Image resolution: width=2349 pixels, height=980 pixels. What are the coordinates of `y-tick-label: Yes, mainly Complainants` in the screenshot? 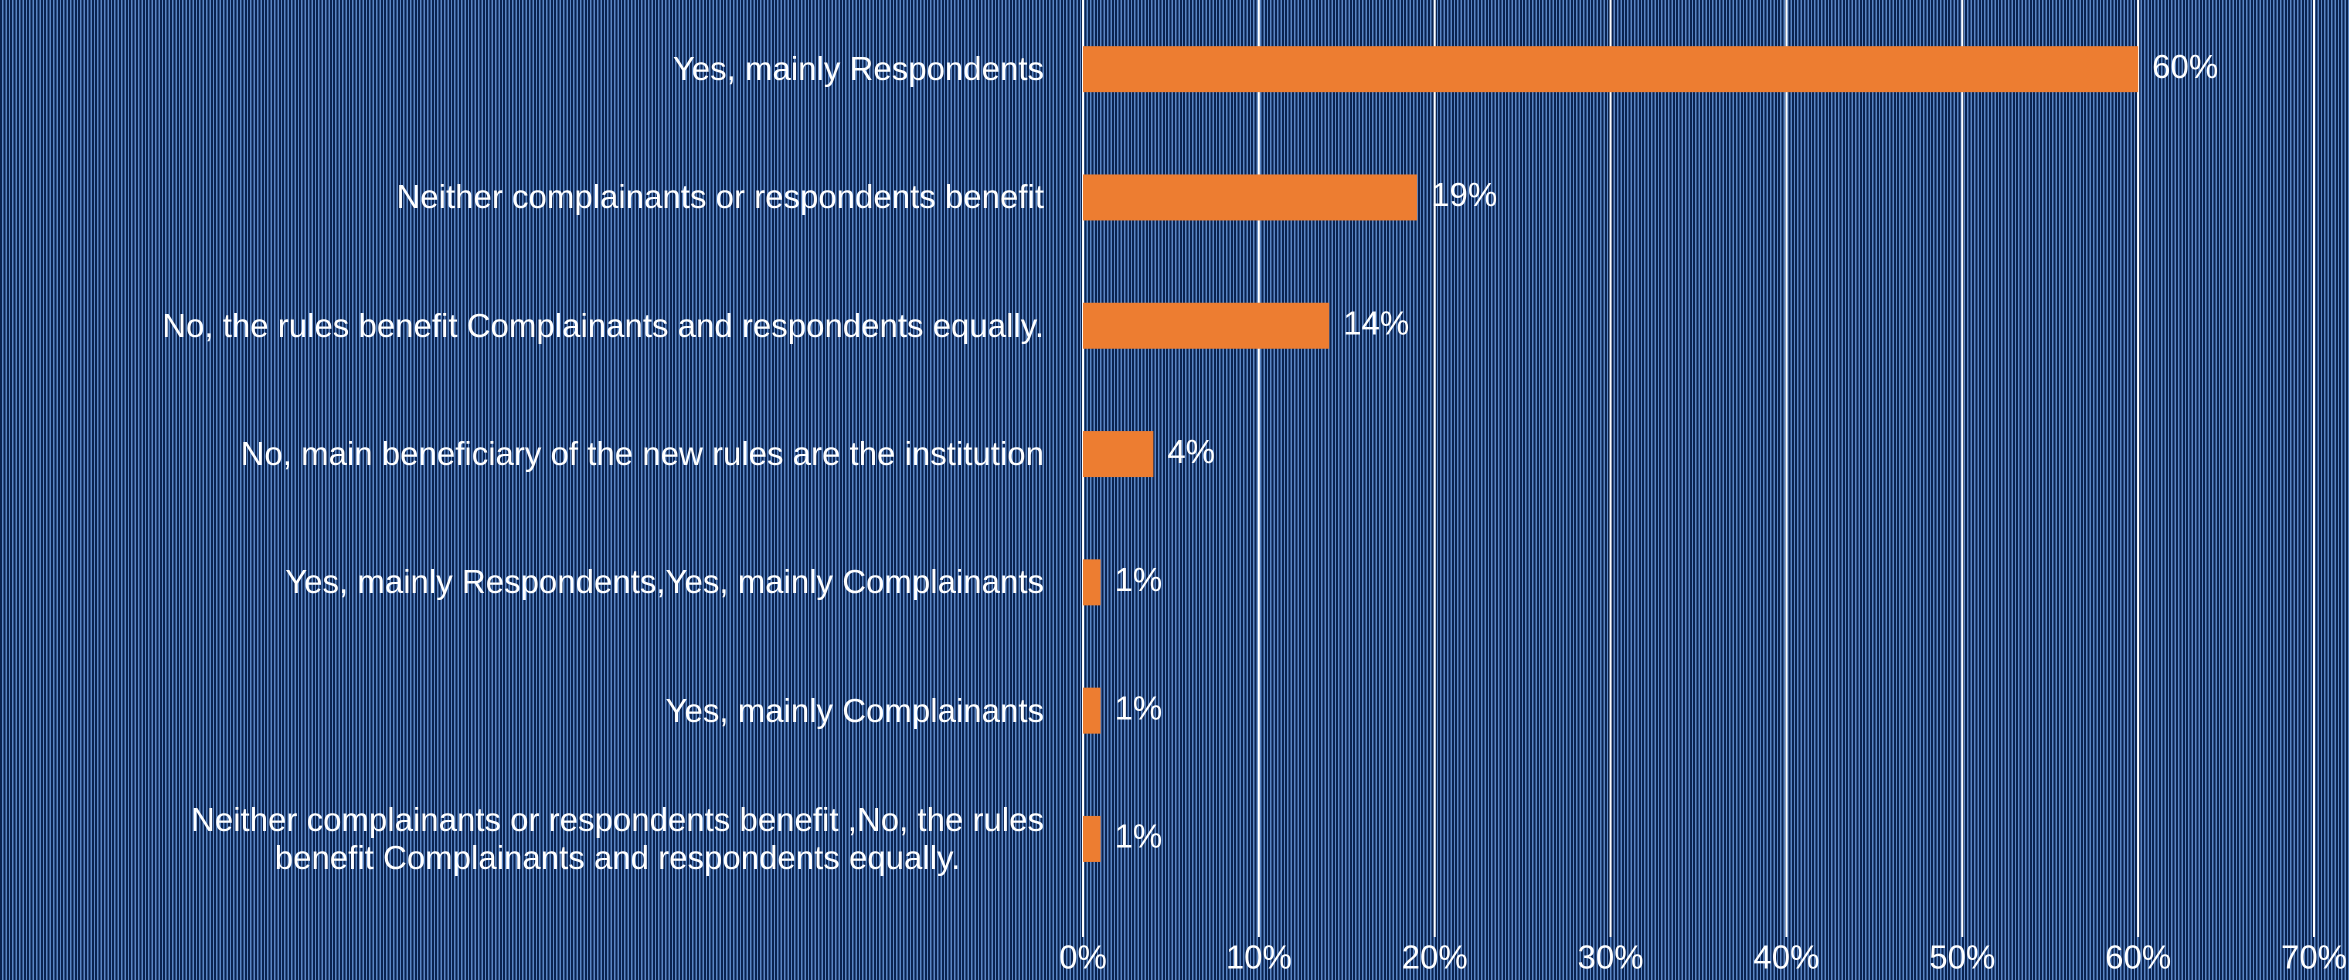 It's located at (854, 710).